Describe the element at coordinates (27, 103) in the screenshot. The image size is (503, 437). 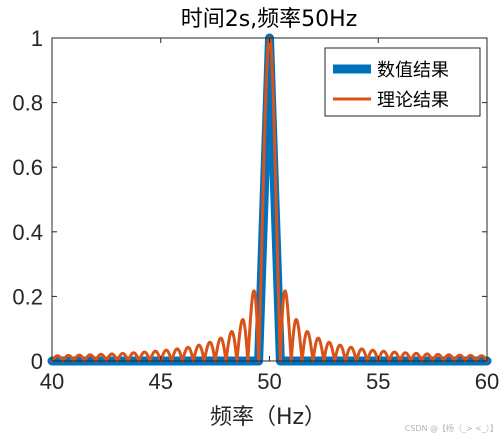
I see `y-tick-label: 0.8` at that location.